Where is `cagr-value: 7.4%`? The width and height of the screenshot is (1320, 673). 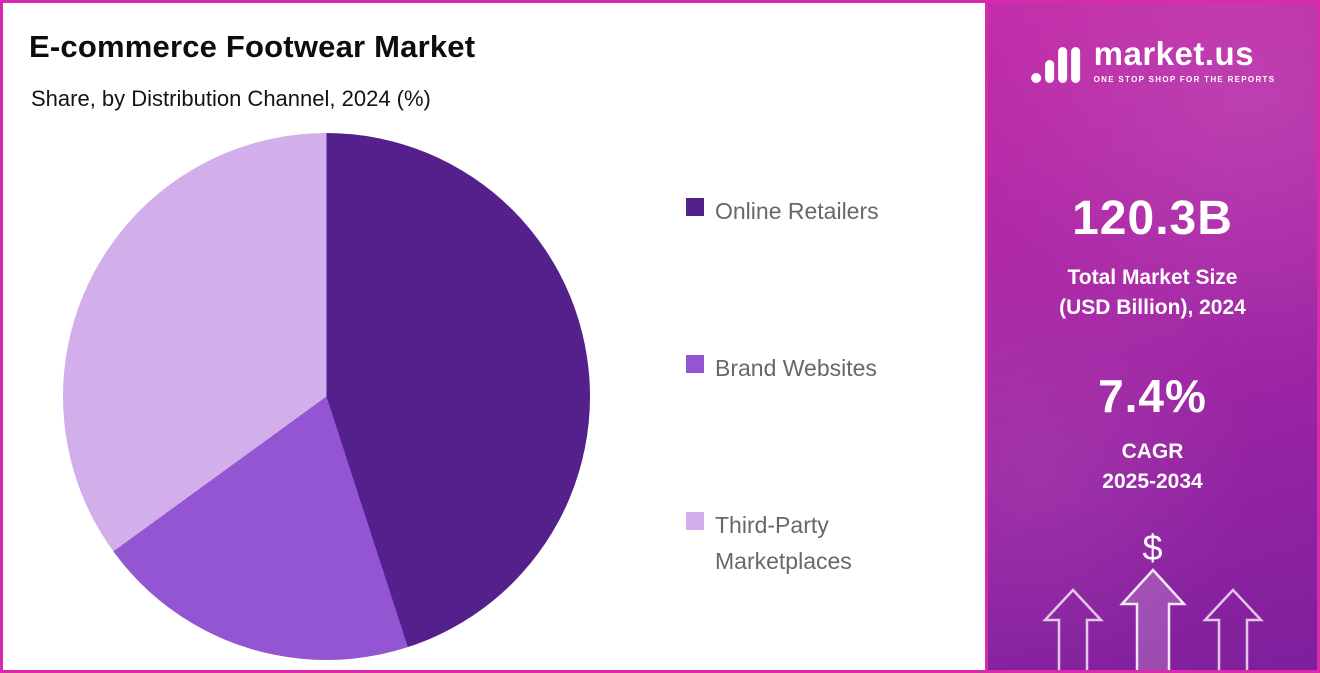
cagr-value: 7.4% is located at coordinates (1152, 396).